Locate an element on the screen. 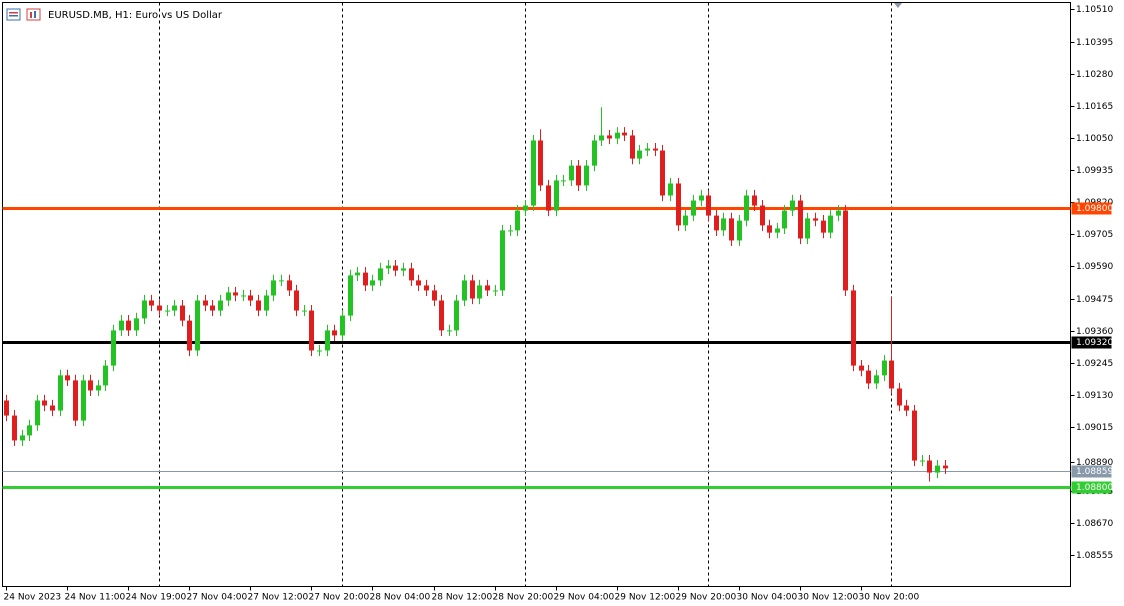  current-price-line-tag-bg is located at coordinates (1091, 471).